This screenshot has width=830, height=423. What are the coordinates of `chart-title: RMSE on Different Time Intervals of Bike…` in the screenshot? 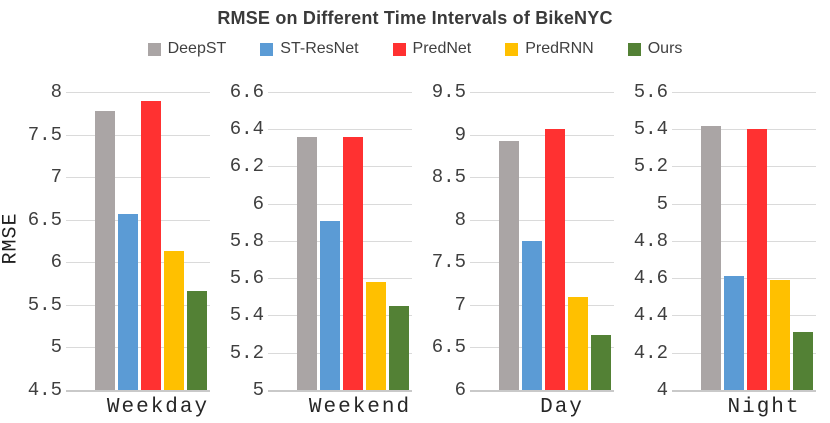 It's located at (415, 18).